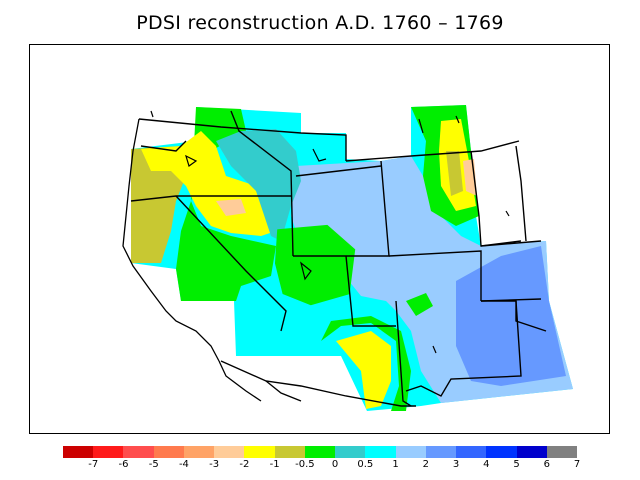 The height and width of the screenshot is (480, 640). I want to click on field-green-center-ring, so click(315, 265).